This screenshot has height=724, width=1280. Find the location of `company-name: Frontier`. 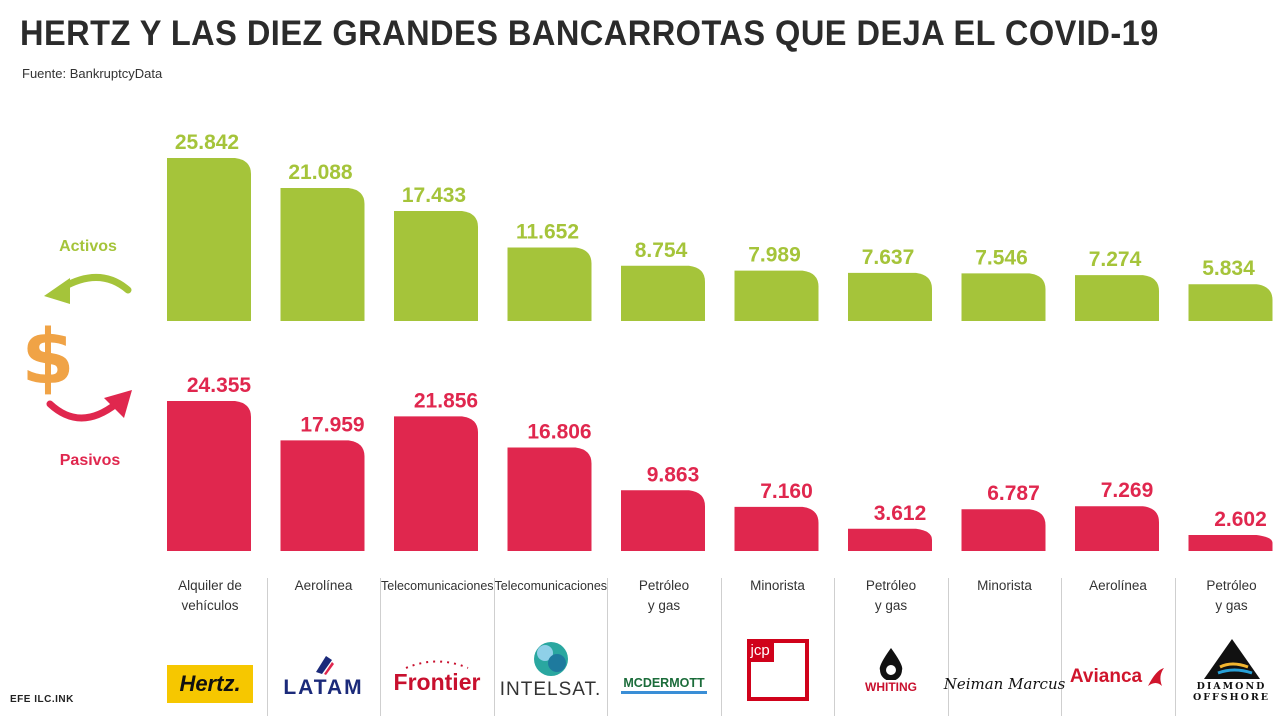

company-name: Frontier is located at coordinates (437, 682).